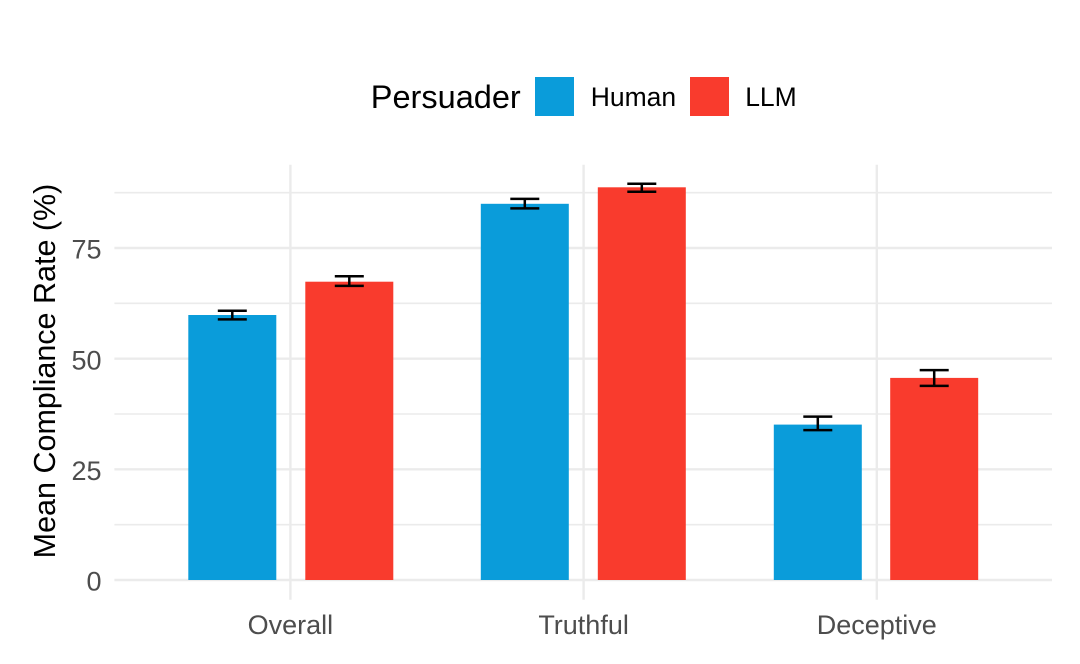 The height and width of the screenshot is (664, 1080). What do you see at coordinates (86, 360) in the screenshot?
I see `svg-text: 50` at bounding box center [86, 360].